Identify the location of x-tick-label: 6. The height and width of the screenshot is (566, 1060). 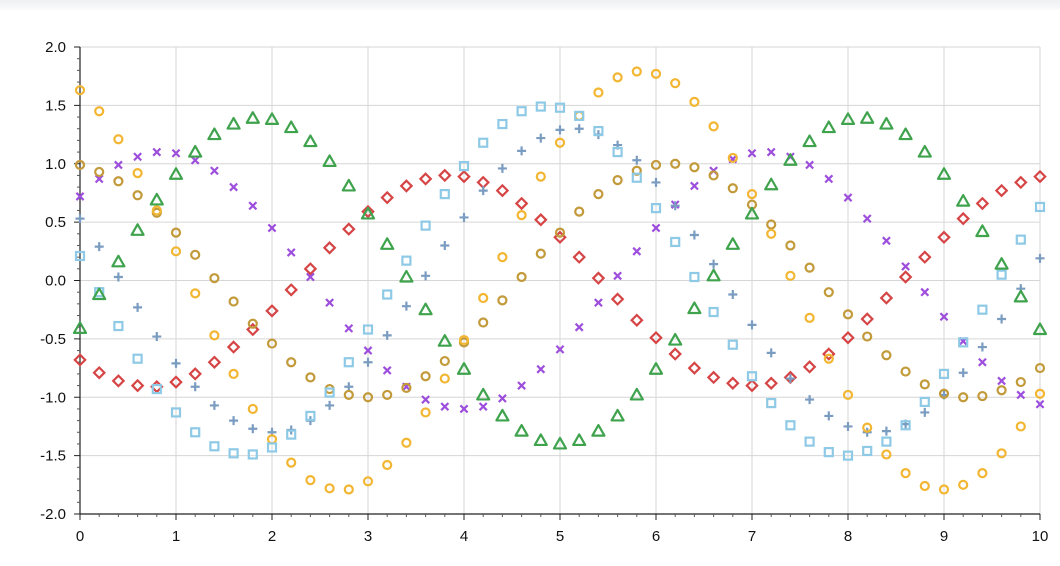
(656, 536).